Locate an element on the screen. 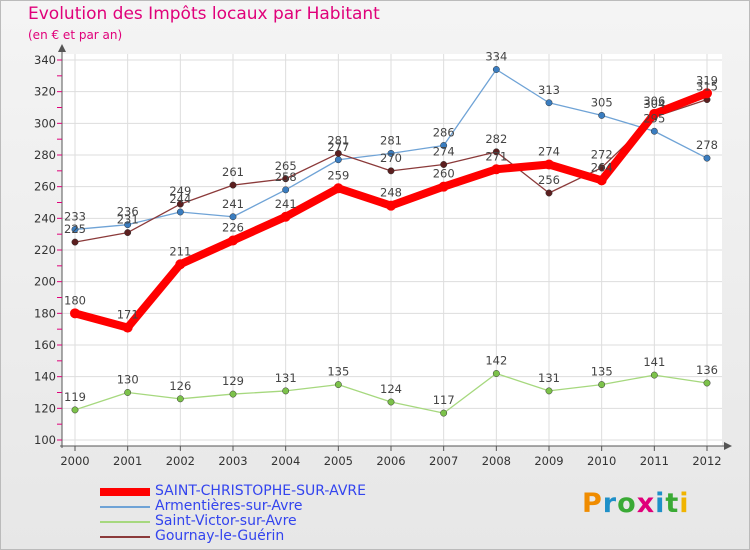  y-axis-arrow is located at coordinates (62, 48).